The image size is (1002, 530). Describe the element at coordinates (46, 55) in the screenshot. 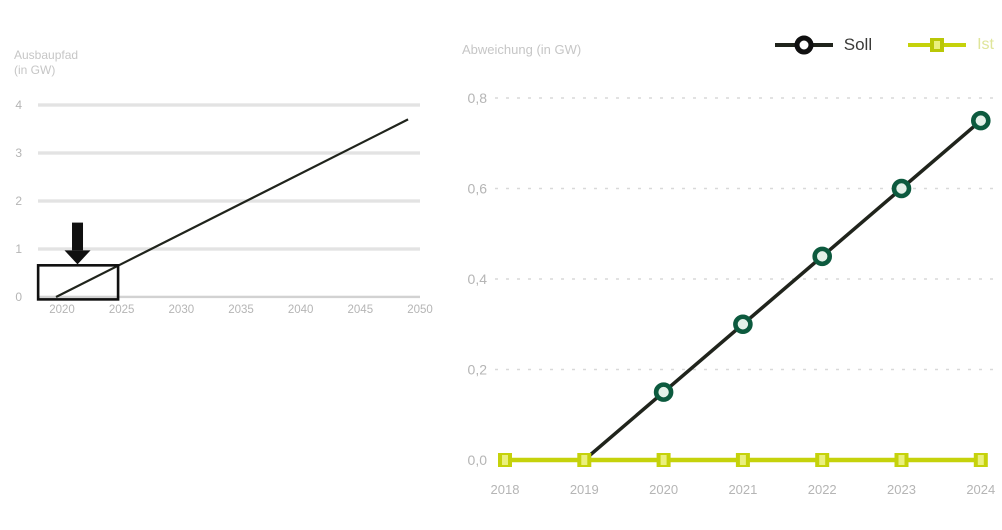

I see `left-chart-title-line1: Ausbaupfad` at that location.